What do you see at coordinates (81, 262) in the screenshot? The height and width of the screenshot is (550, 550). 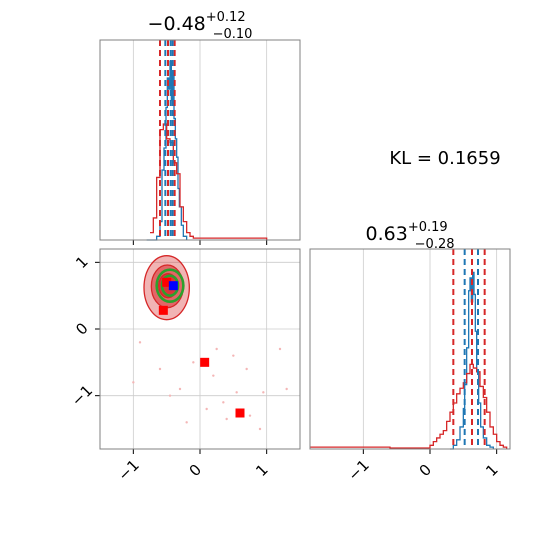 I see `y-tick-label: 1` at bounding box center [81, 262].